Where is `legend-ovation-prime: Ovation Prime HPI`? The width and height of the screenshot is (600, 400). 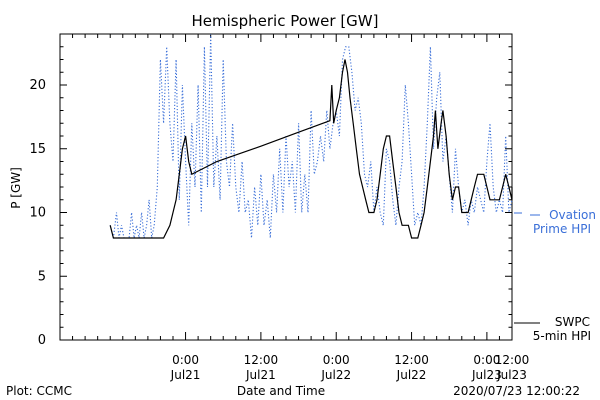
legend-ovation-prime: Ovation Prime HPI is located at coordinates (555, 222).